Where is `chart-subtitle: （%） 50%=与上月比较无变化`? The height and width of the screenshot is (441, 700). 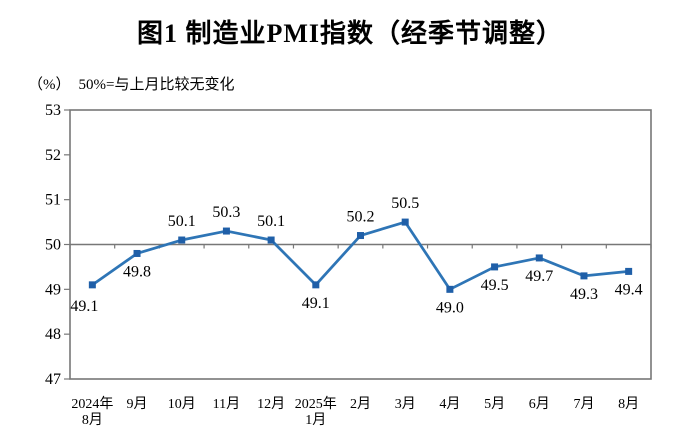 chart-subtitle: （%） 50%=与上月比较无变化 is located at coordinates (131, 83).